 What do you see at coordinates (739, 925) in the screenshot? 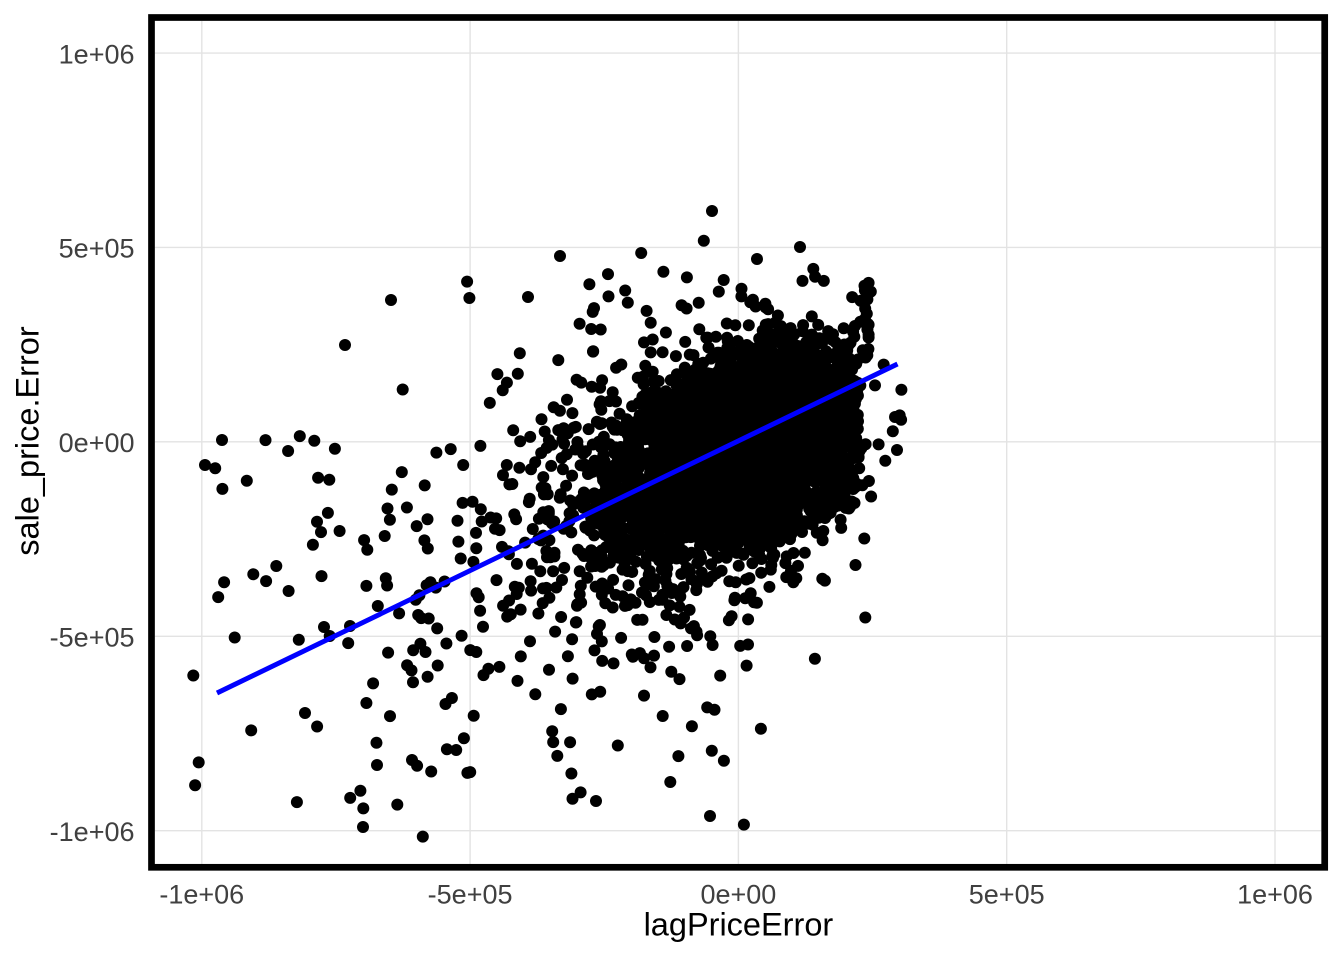
I see `svg-text: lagPriceError` at bounding box center [739, 925].